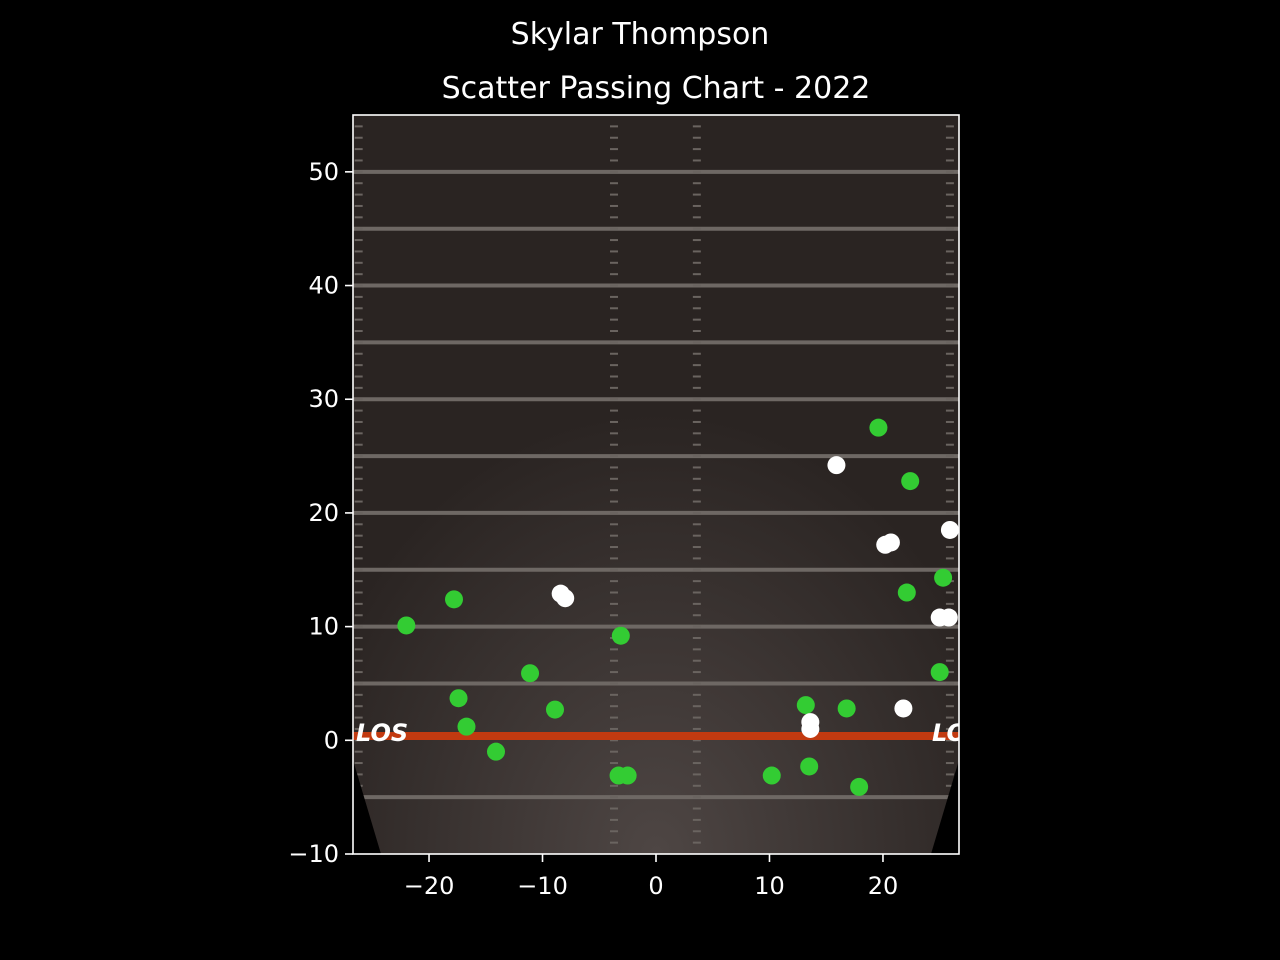  I want to click on x-tick-label: −10, so click(542, 886).